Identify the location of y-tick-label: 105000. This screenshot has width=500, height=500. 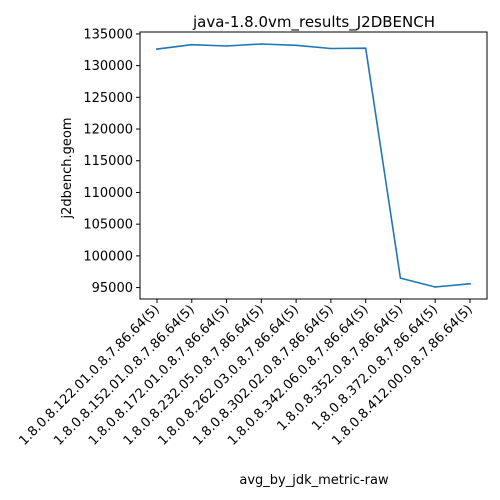
(108, 225).